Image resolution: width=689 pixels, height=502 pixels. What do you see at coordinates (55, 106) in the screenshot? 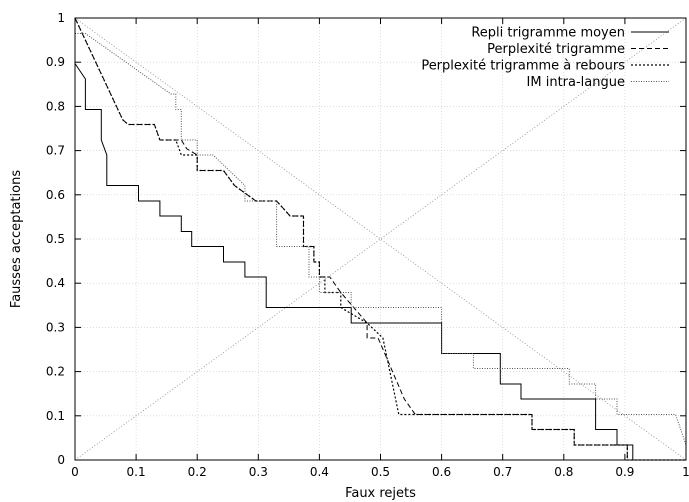
I see `y-tick-label: 0.8` at bounding box center [55, 106].